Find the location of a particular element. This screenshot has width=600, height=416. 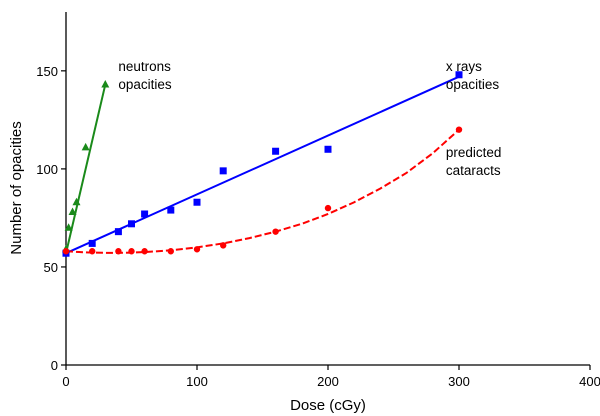

y-tick-label: 150 is located at coordinates (47, 71).